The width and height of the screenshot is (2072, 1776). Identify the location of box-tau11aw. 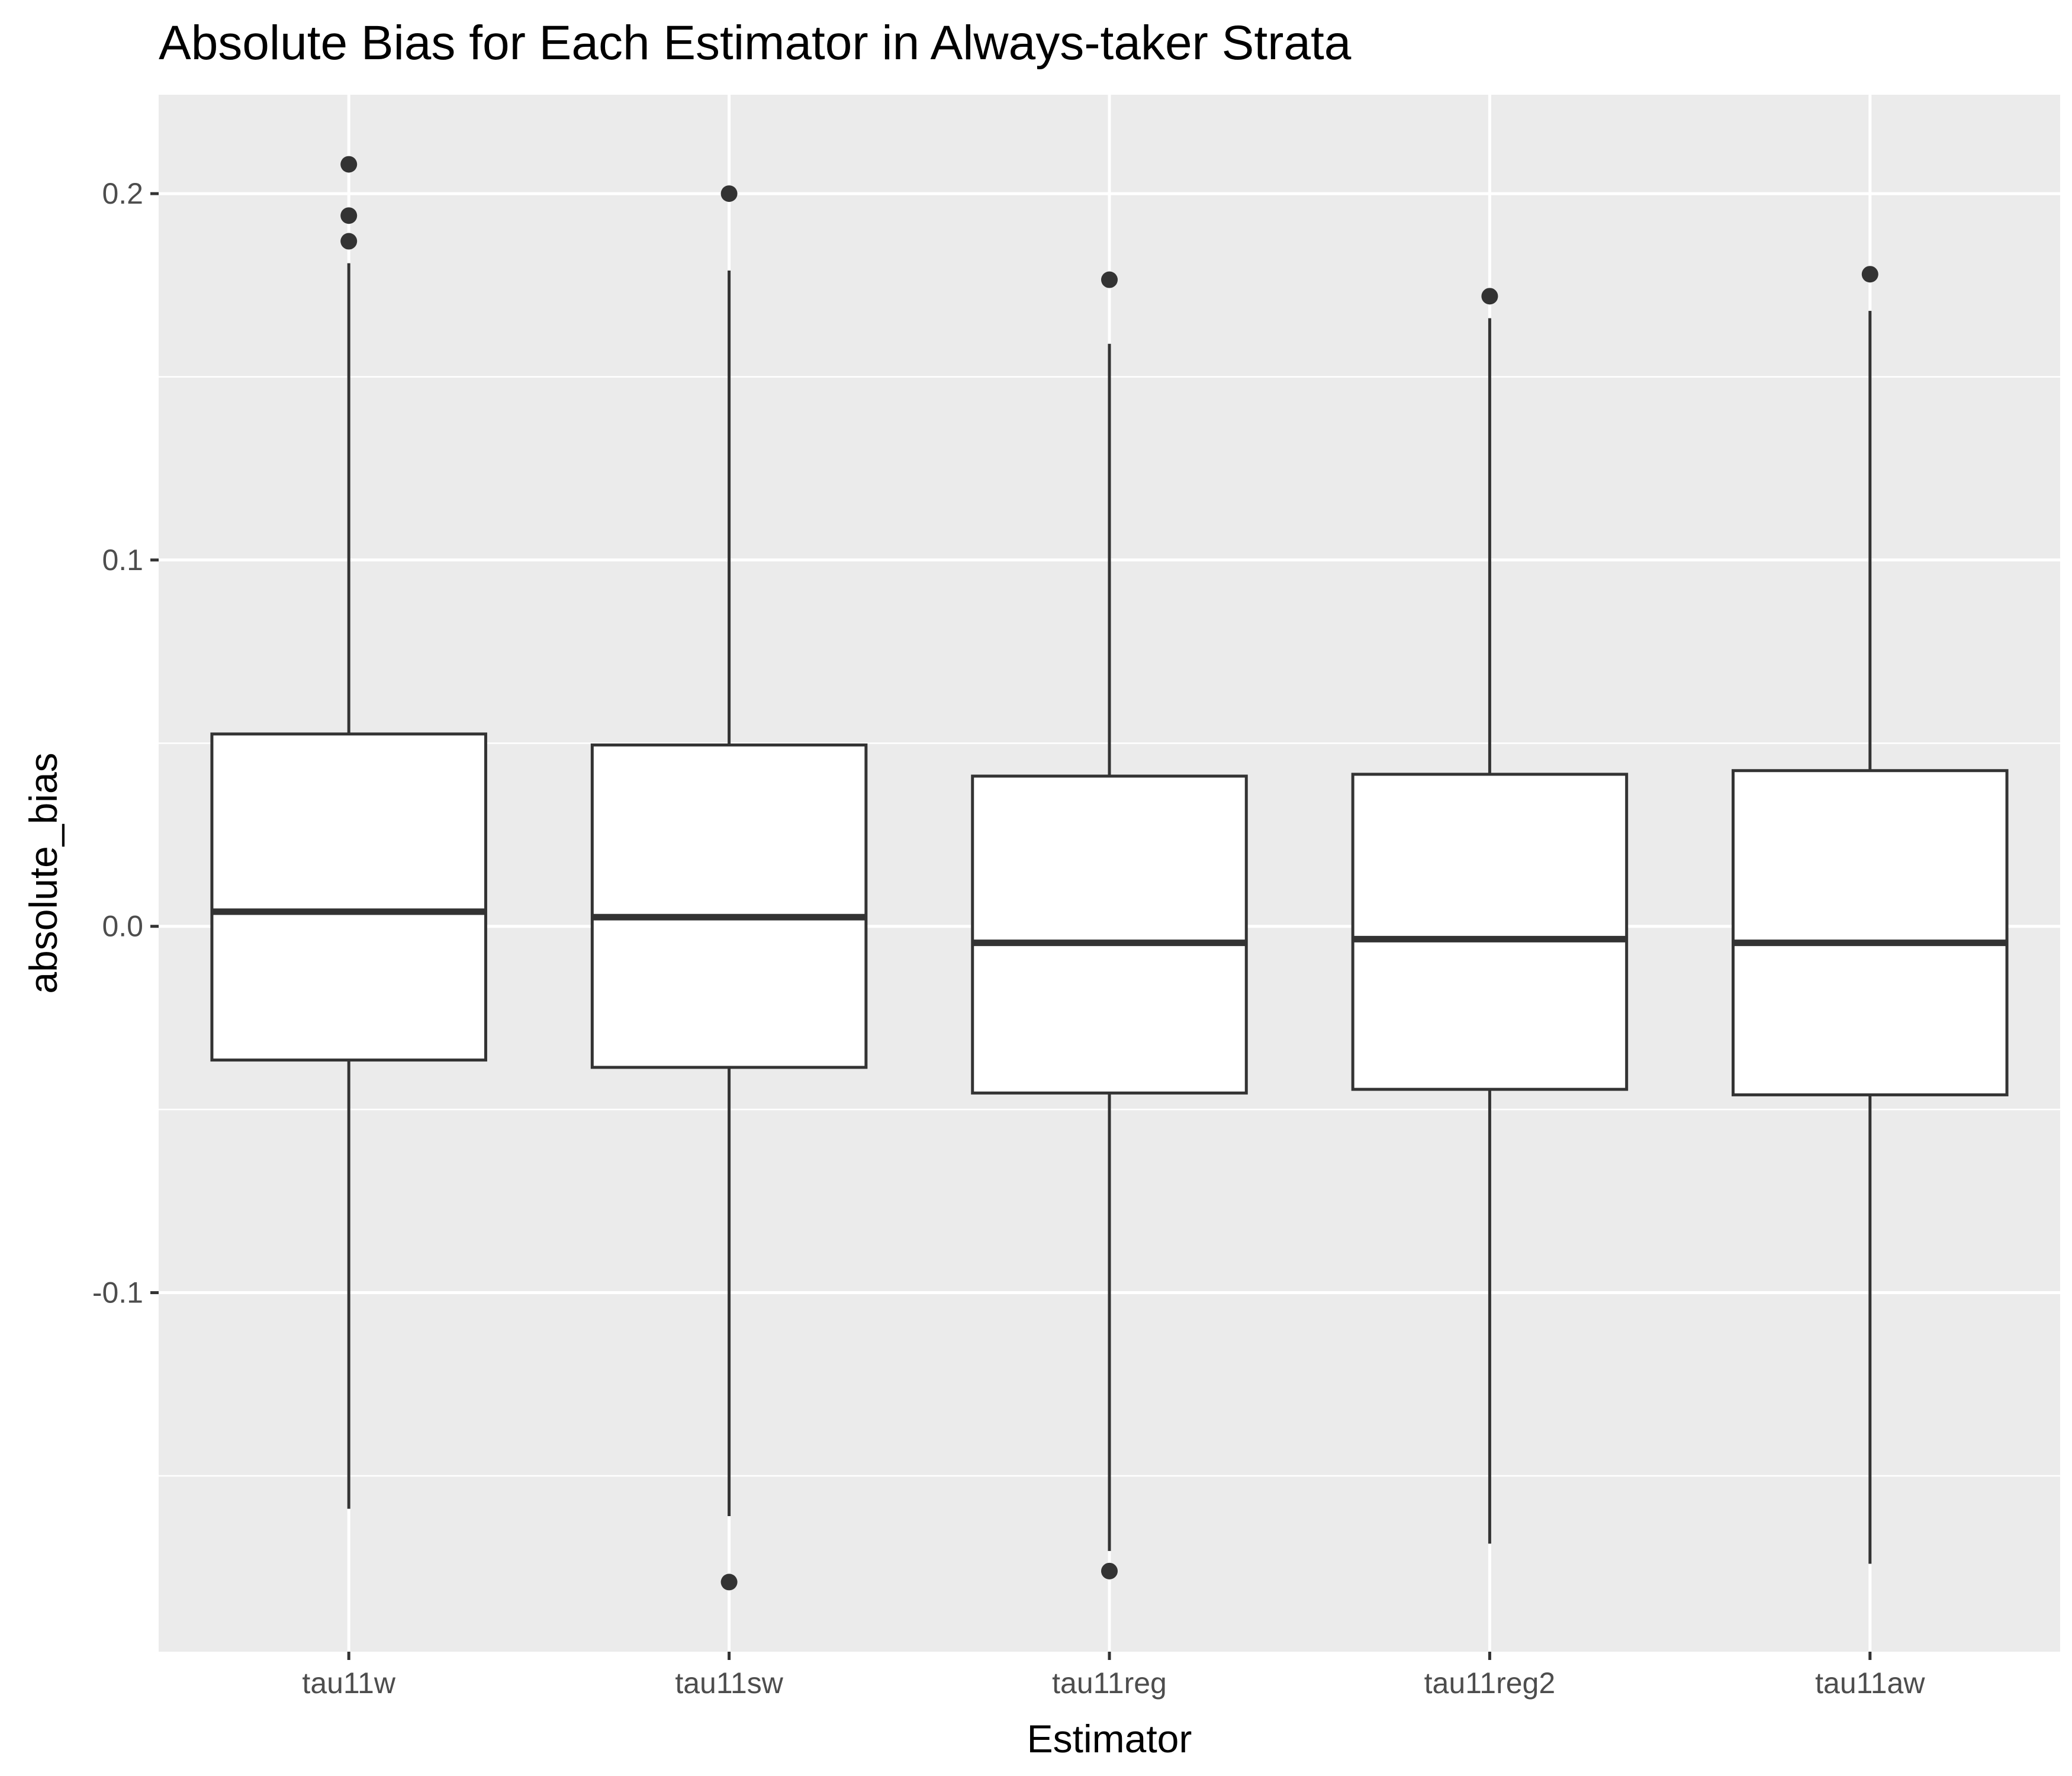
(1870, 915).